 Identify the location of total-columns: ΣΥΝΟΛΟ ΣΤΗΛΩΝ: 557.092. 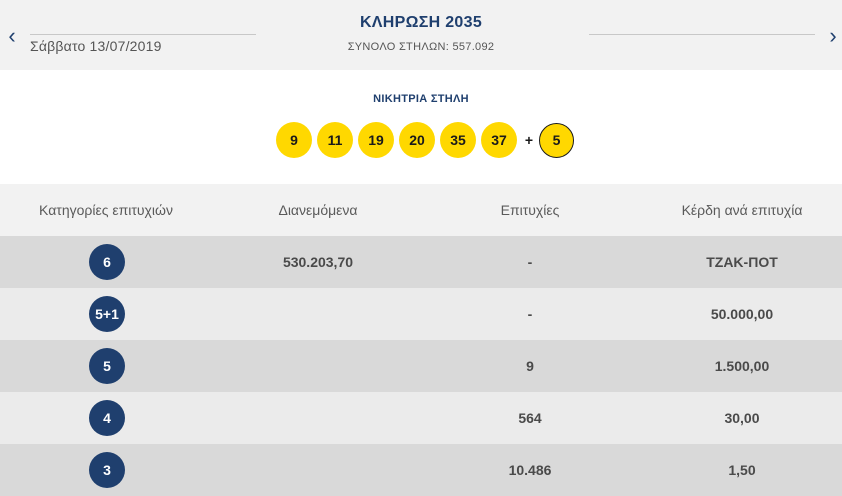
(421, 47).